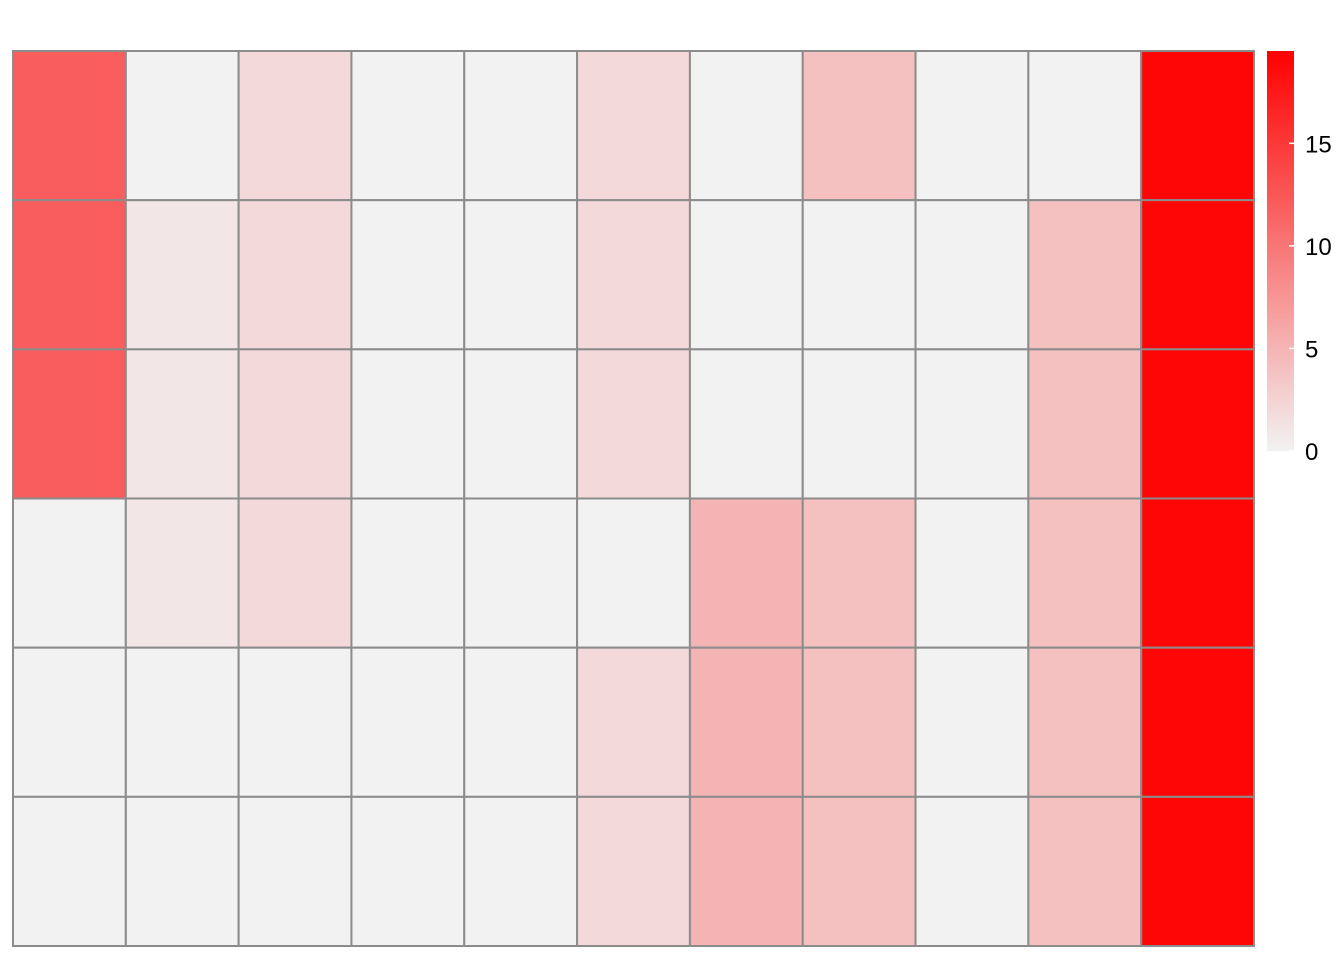 The width and height of the screenshot is (1344, 960). I want to click on heatmap-cell-r3-c3, so click(295, 424).